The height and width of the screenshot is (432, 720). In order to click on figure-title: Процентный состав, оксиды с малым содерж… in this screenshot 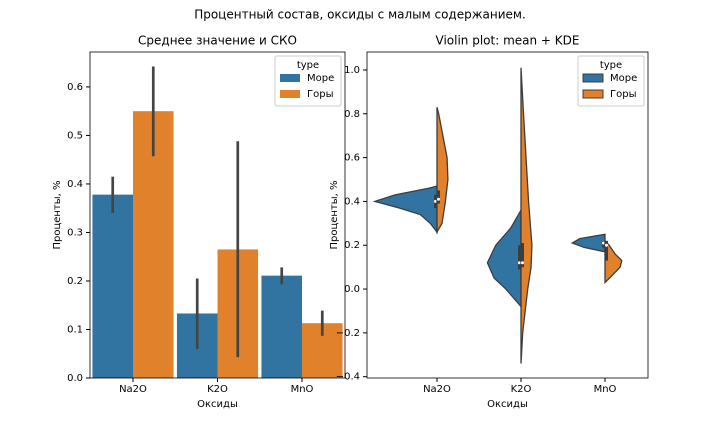, I will do `click(360, 15)`.